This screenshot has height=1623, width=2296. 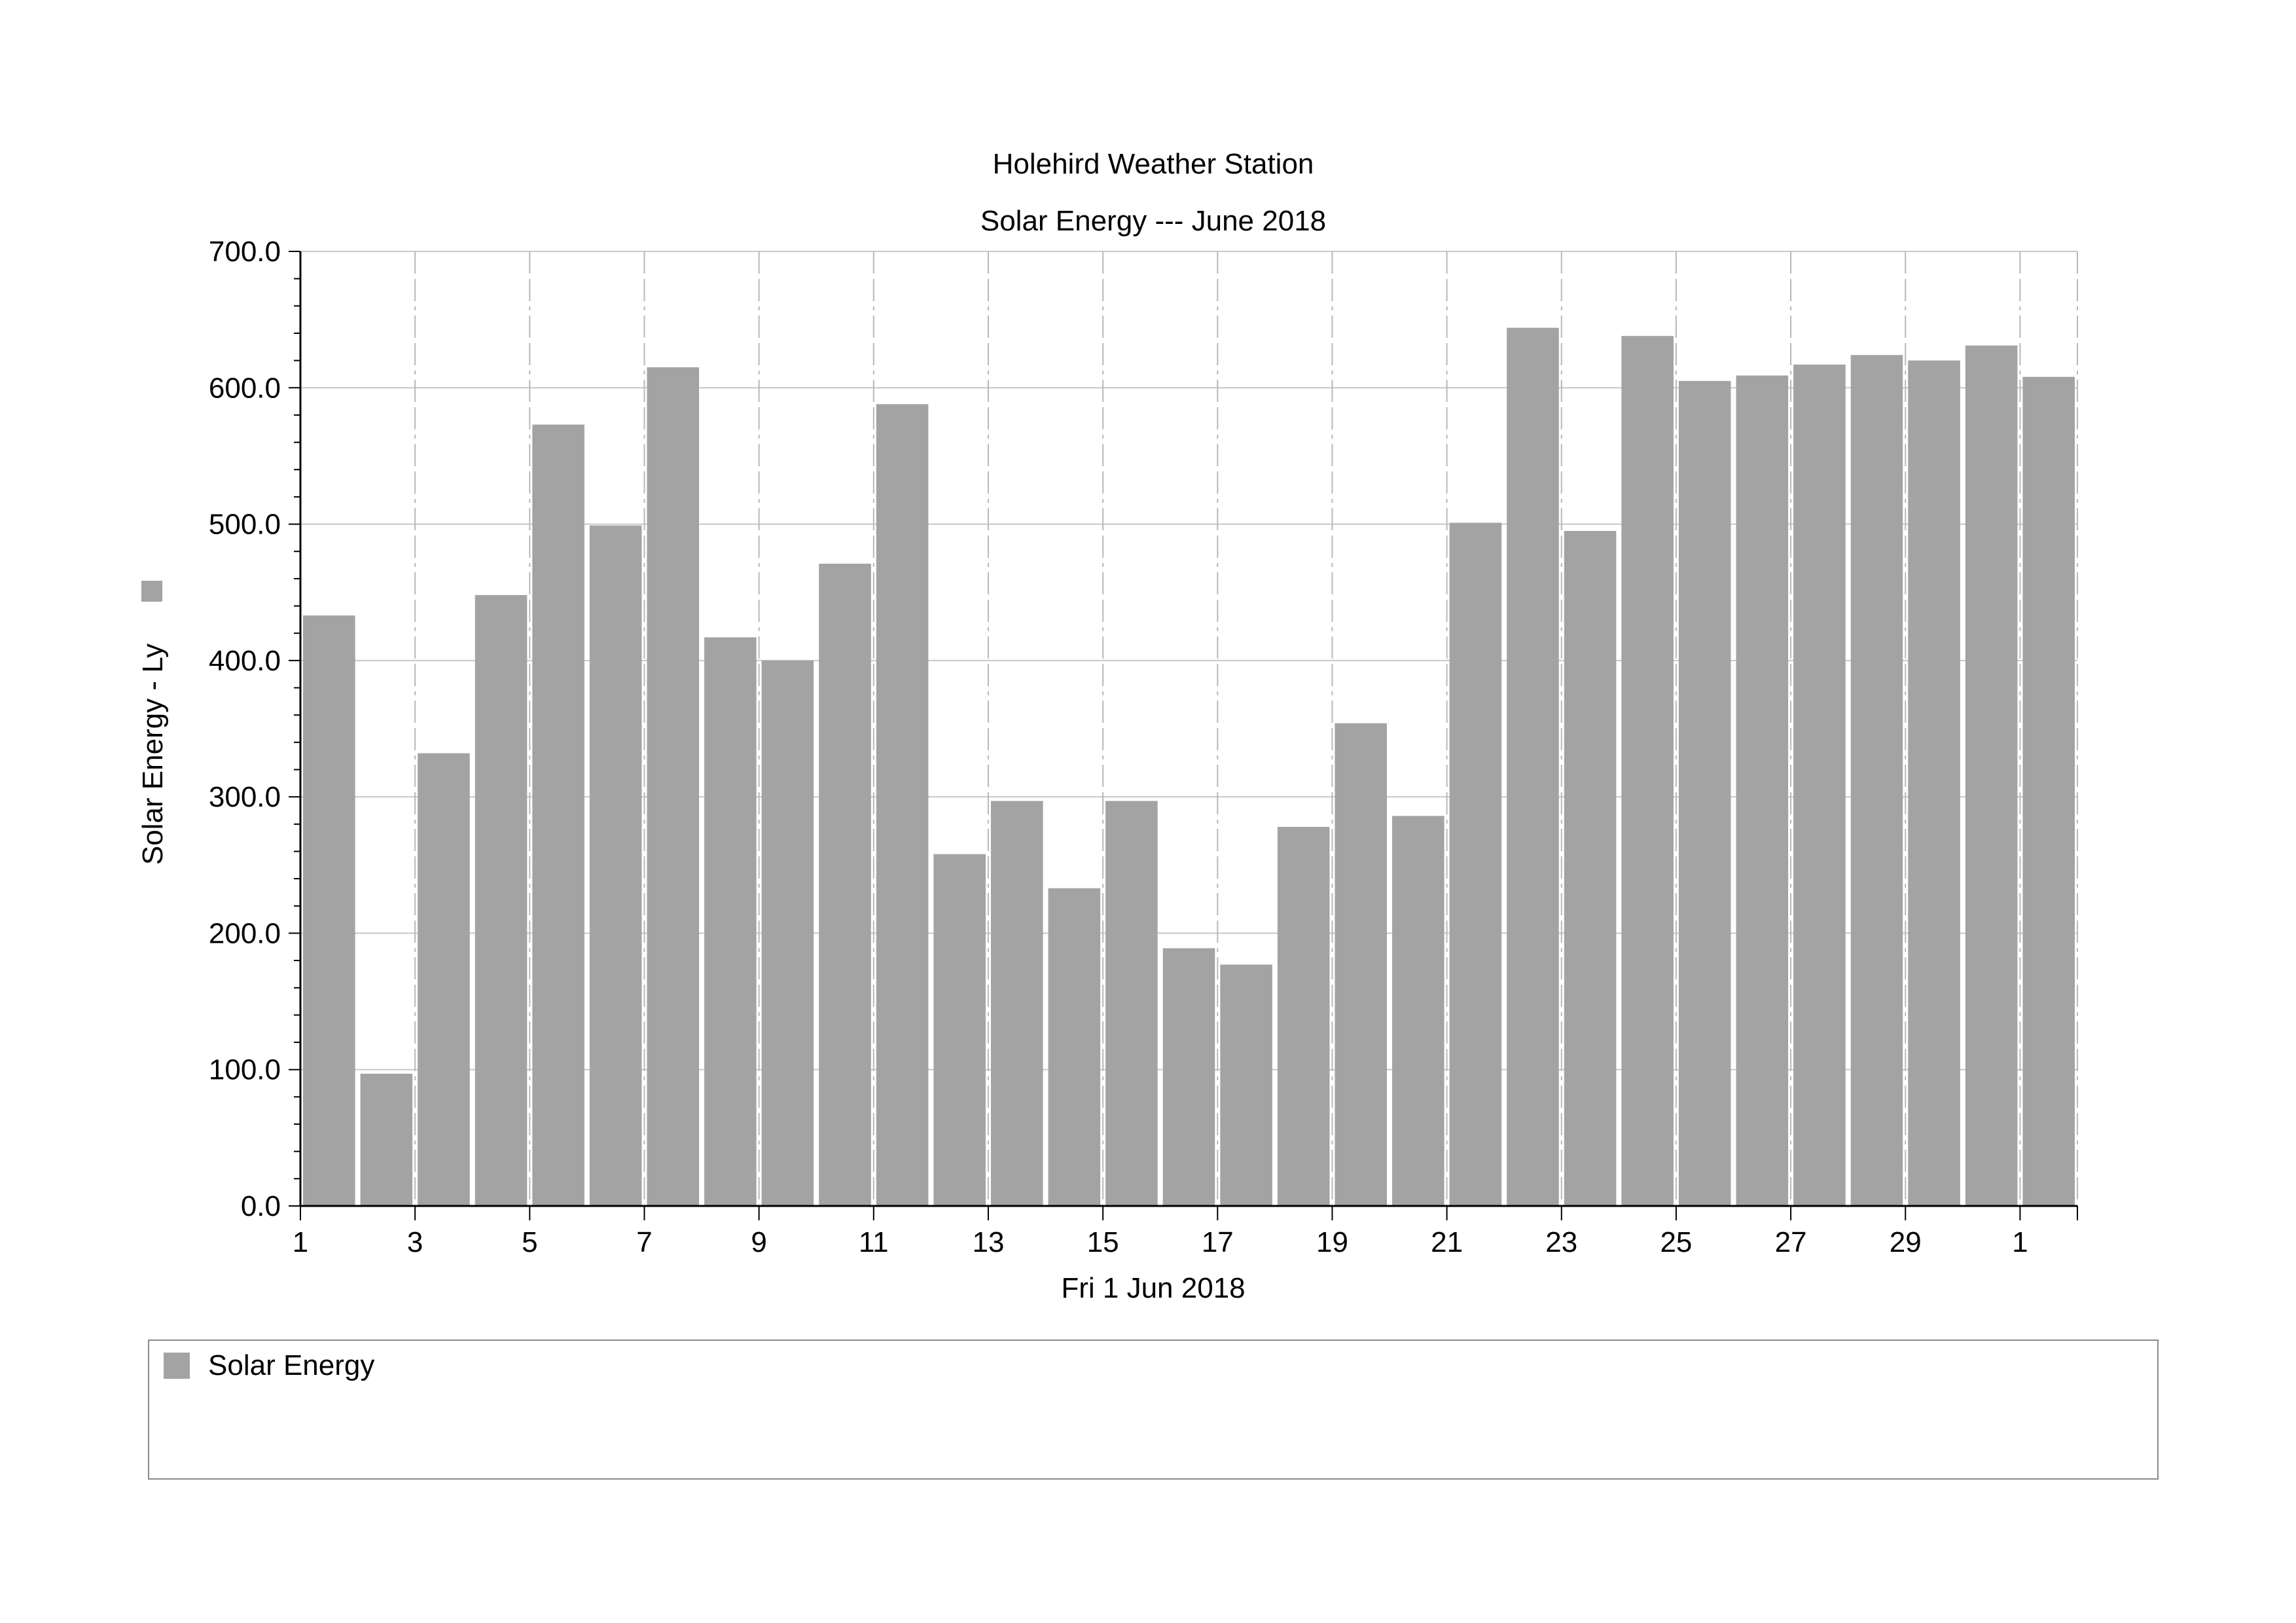 What do you see at coordinates (1153, 1288) in the screenshot?
I see `x-axis-label: Fri 1 Jun 2018` at bounding box center [1153, 1288].